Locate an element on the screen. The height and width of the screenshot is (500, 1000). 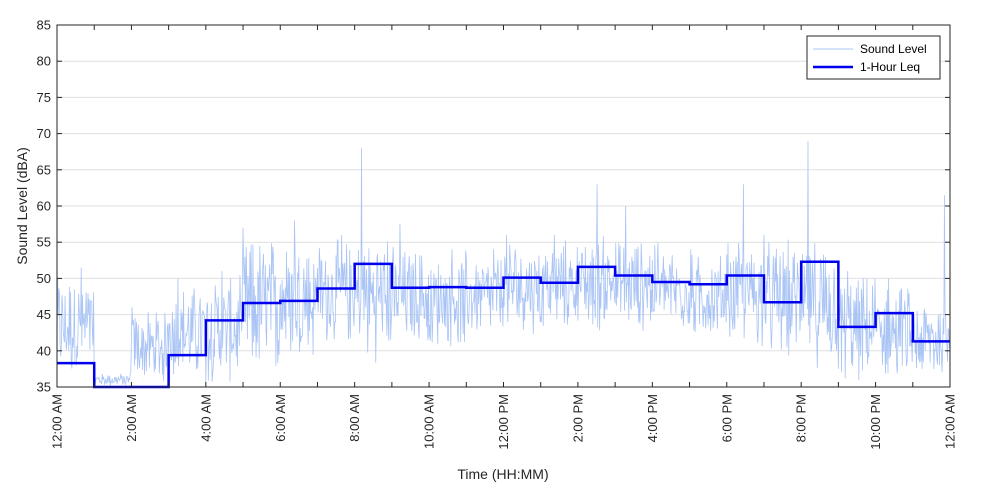
legend: Sound Level 1-Hour Leq is located at coordinates (873, 57).